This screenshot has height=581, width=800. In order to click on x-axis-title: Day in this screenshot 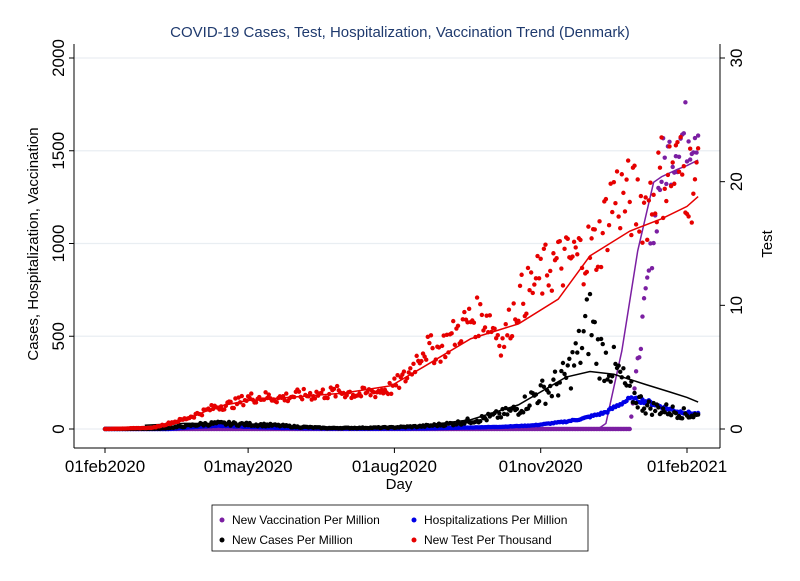, I will do `click(399, 484)`.